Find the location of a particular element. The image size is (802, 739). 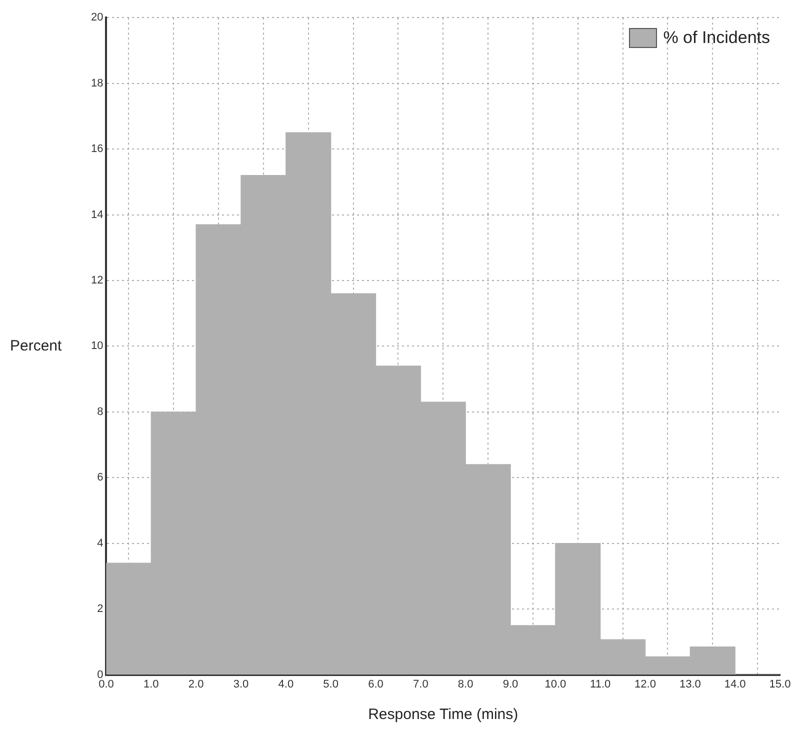

x-tick-label: 8.0 is located at coordinates (466, 684).